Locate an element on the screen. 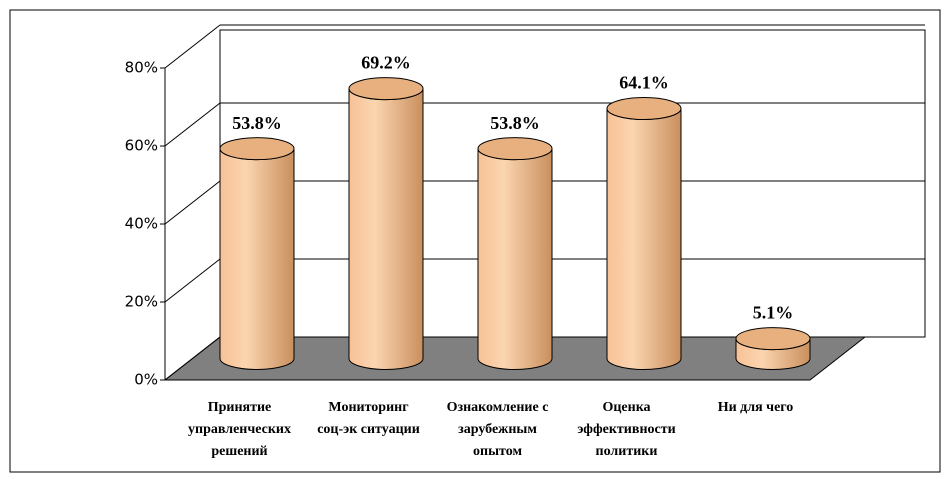  y-tick-label: 20% is located at coordinates (141, 302).